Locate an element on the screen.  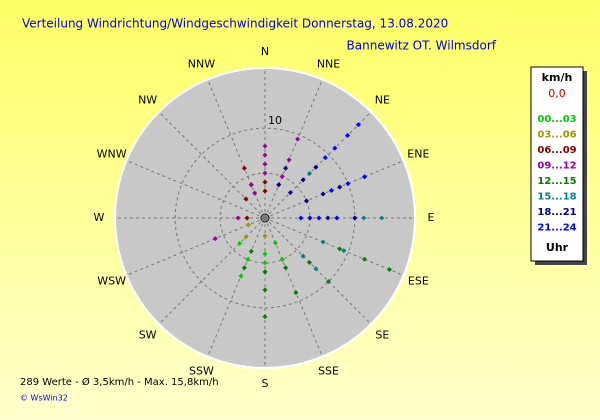
legend-entry: 09...12 is located at coordinates (556, 166).